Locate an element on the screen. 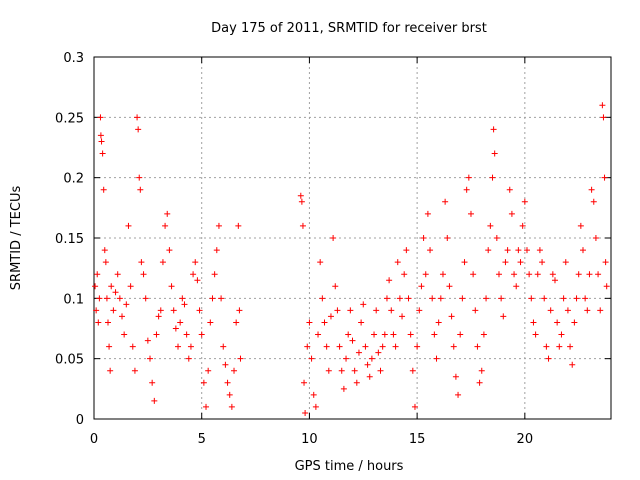 The height and width of the screenshot is (480, 640). y-tick-label: 0.2 is located at coordinates (73, 179).